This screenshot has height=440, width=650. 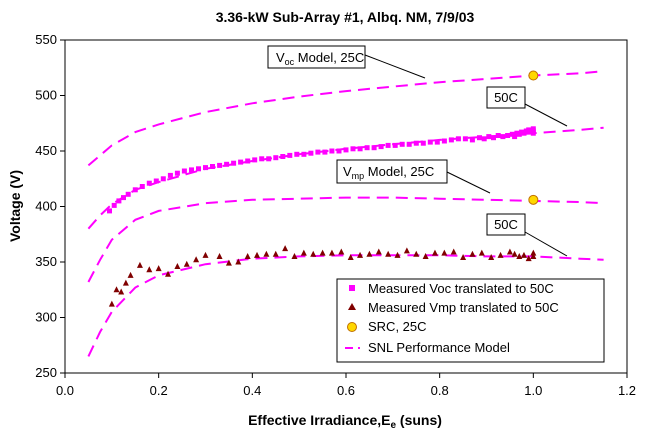 What do you see at coordinates (345, 421) in the screenshot?
I see `x-axis-title: Effective Irradiance,Ee (suns)` at bounding box center [345, 421].